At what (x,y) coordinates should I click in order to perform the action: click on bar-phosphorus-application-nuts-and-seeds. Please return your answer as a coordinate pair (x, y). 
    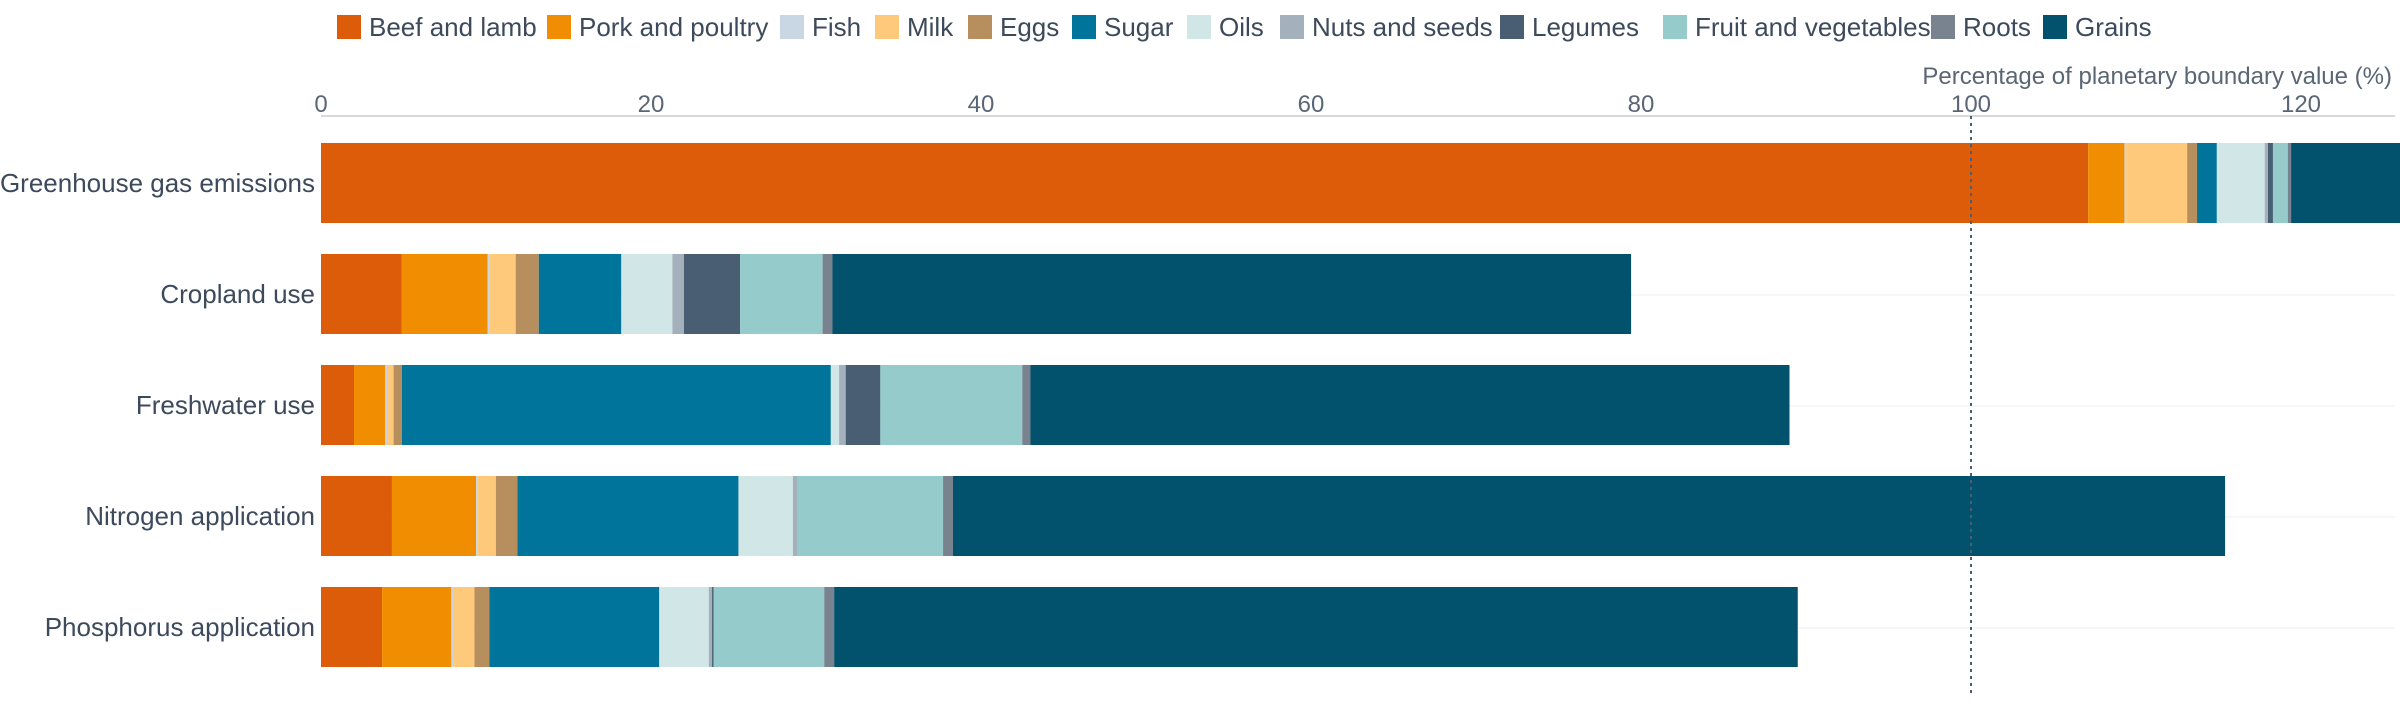
    Looking at the image, I should click on (710, 627).